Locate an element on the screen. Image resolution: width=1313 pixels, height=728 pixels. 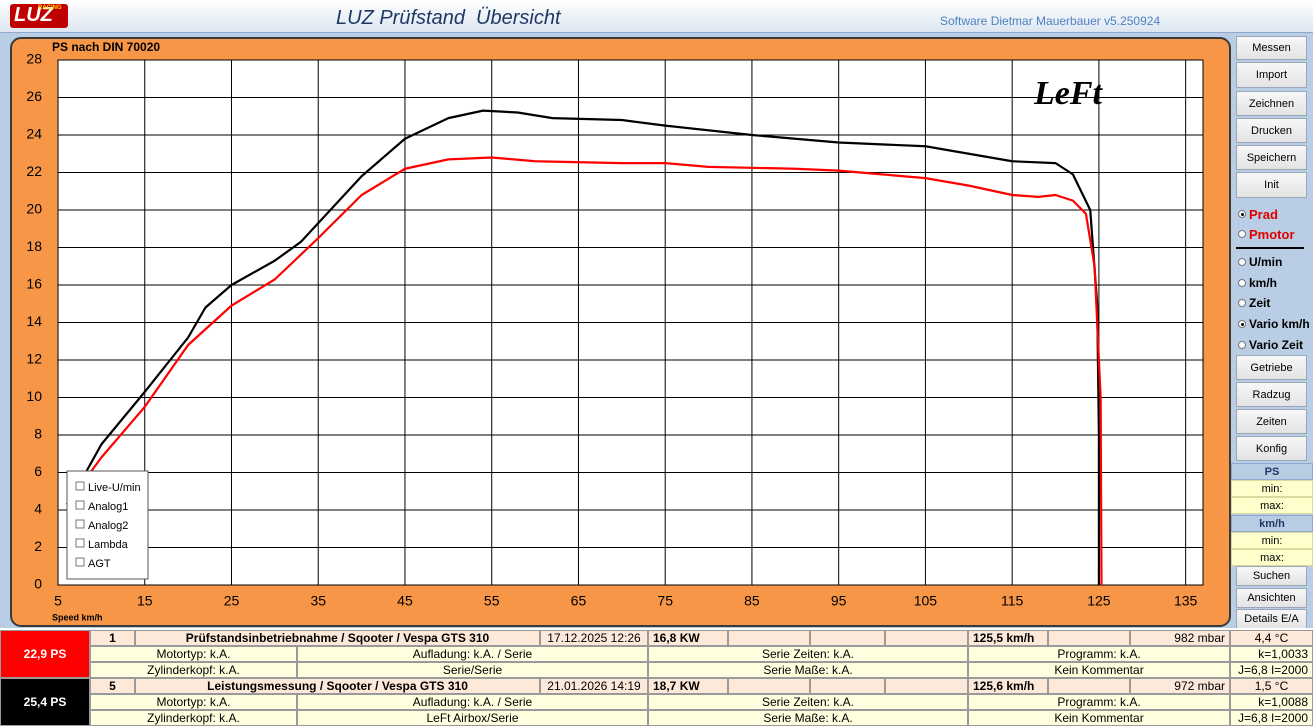
panel-row: max: is located at coordinates (1272, 505).